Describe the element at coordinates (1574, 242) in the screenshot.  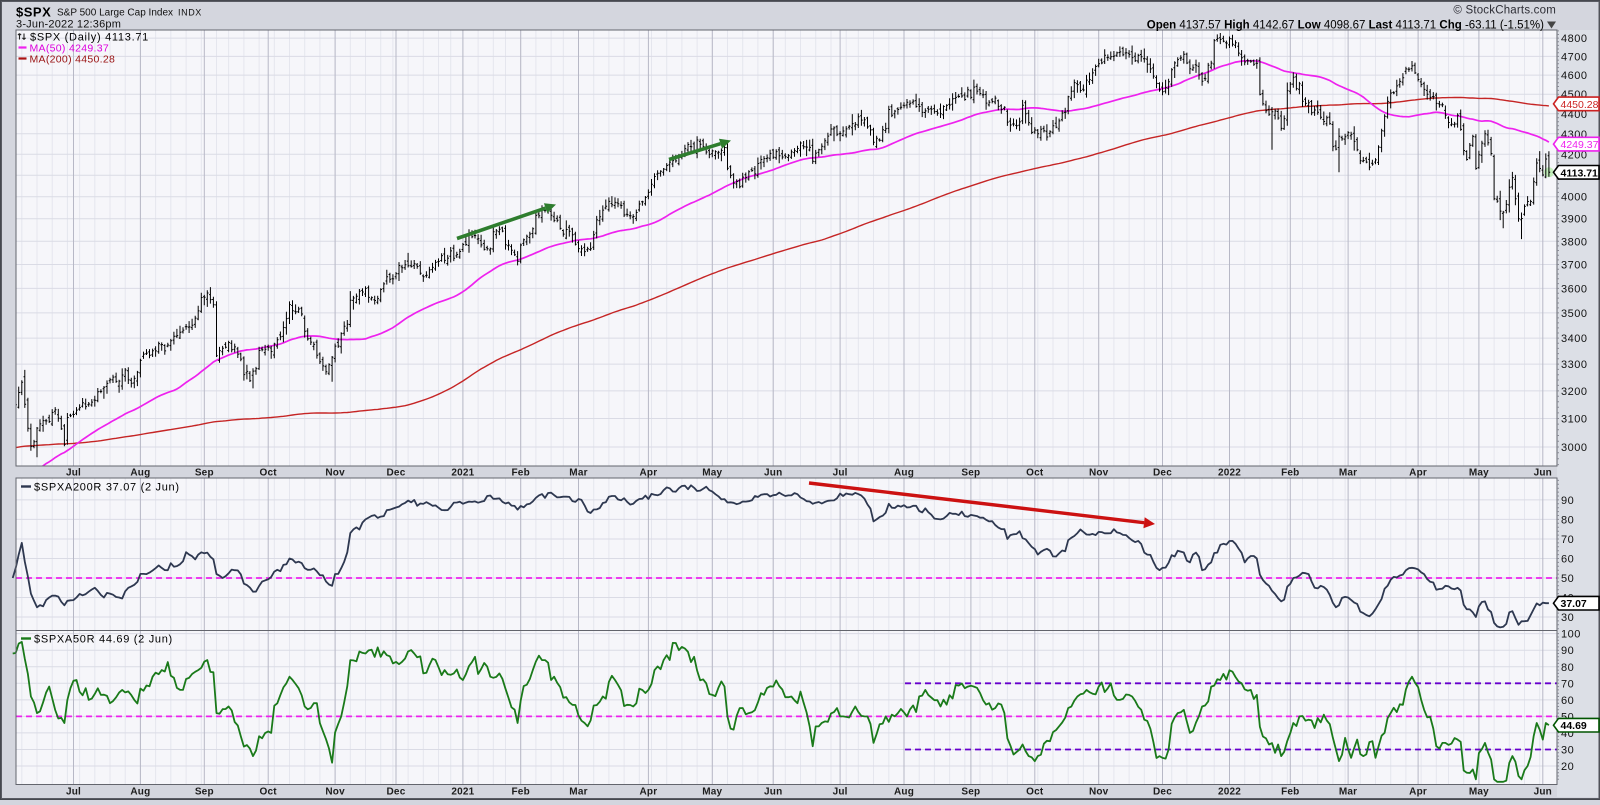
I see `svg-text: 3800` at that location.